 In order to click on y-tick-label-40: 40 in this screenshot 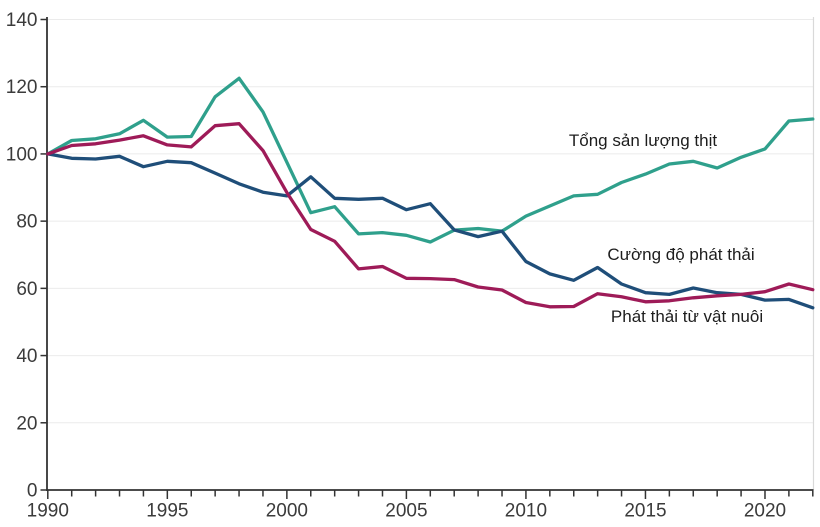, I will do `click(26, 356)`.